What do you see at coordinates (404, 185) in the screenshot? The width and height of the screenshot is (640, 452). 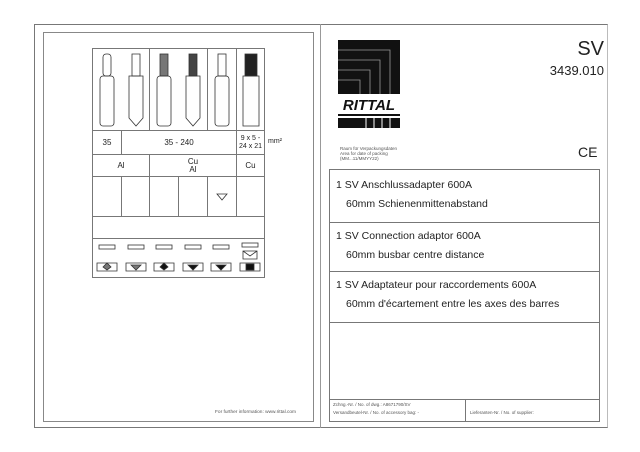 I see `entry-line1: 1 SV Anschlussadapter 600A` at bounding box center [404, 185].